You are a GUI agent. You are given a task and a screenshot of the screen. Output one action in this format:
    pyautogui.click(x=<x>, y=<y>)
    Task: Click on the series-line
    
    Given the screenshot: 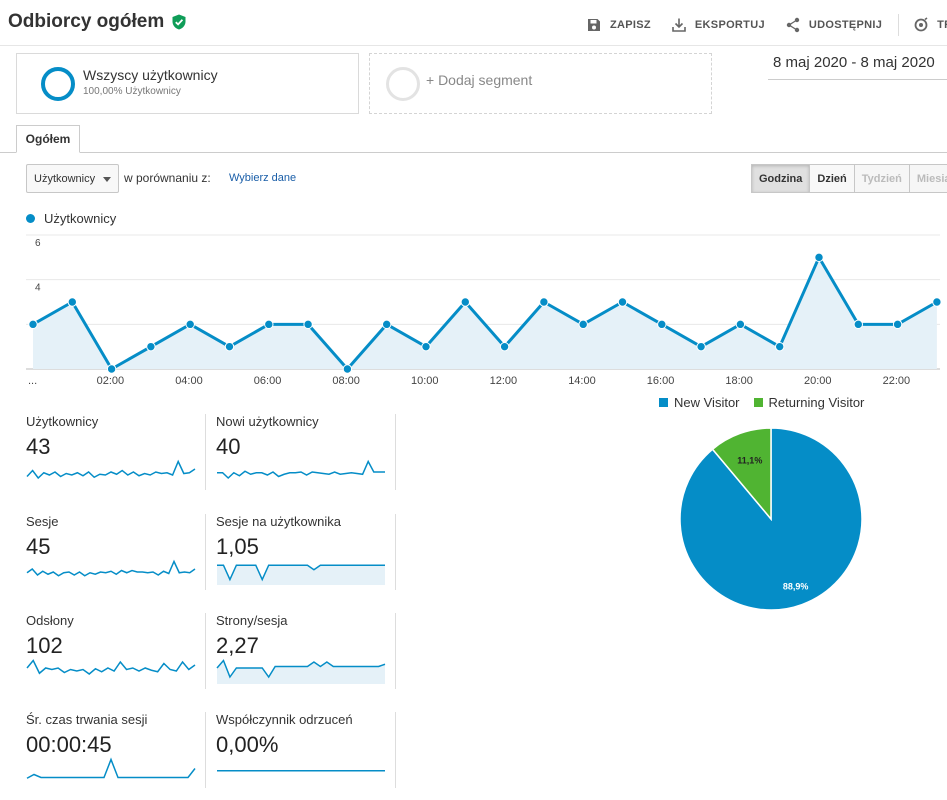 What is the action you would take?
    pyautogui.click(x=485, y=313)
    